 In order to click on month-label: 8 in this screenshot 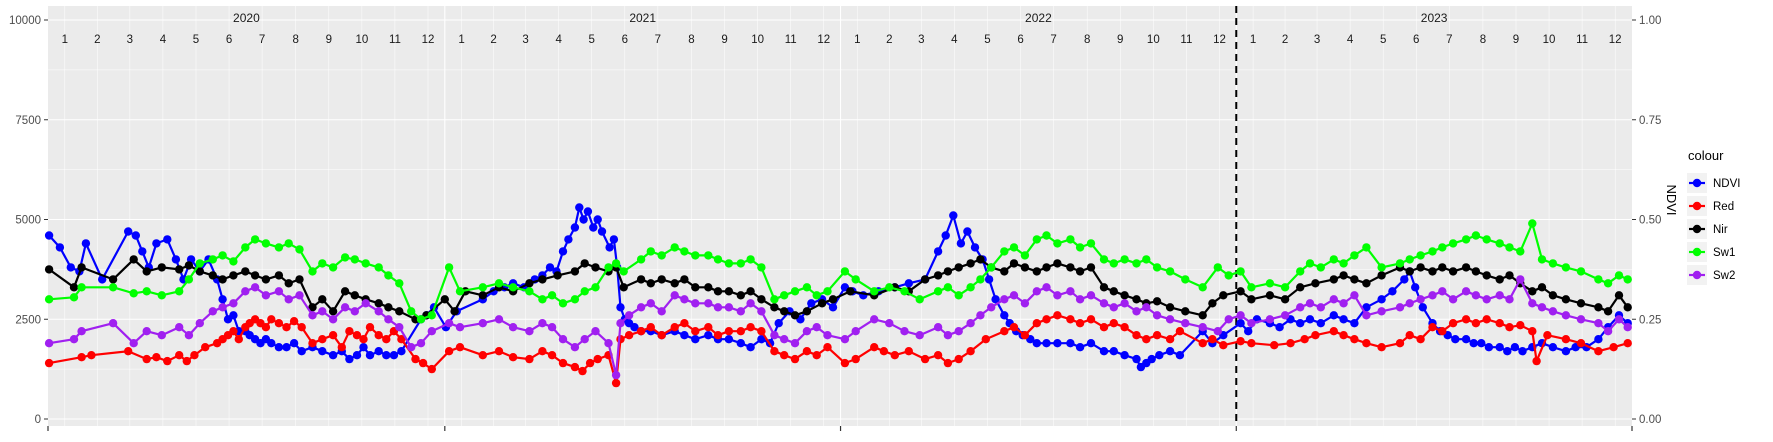, I will do `click(296, 40)`.